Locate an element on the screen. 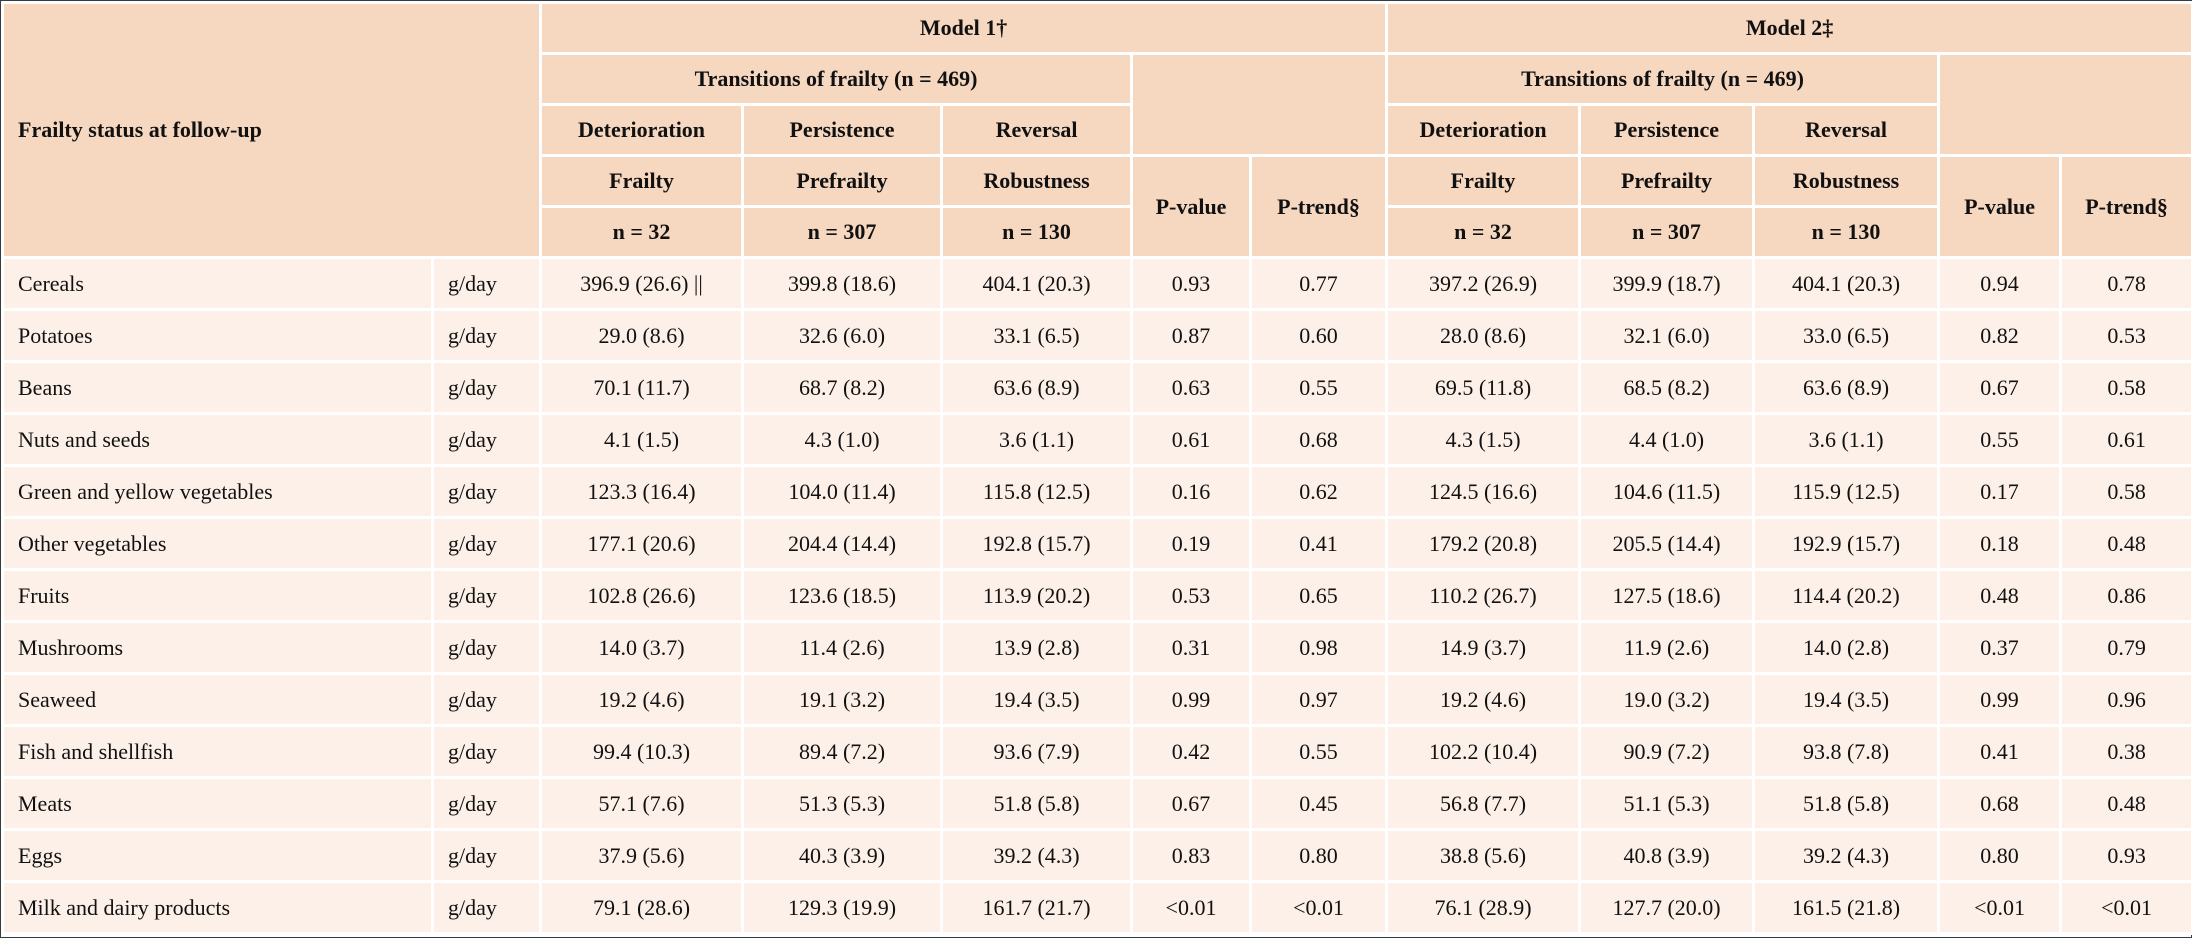  m1-frailty-cell: 70.1 (11.7) is located at coordinates (642, 387).